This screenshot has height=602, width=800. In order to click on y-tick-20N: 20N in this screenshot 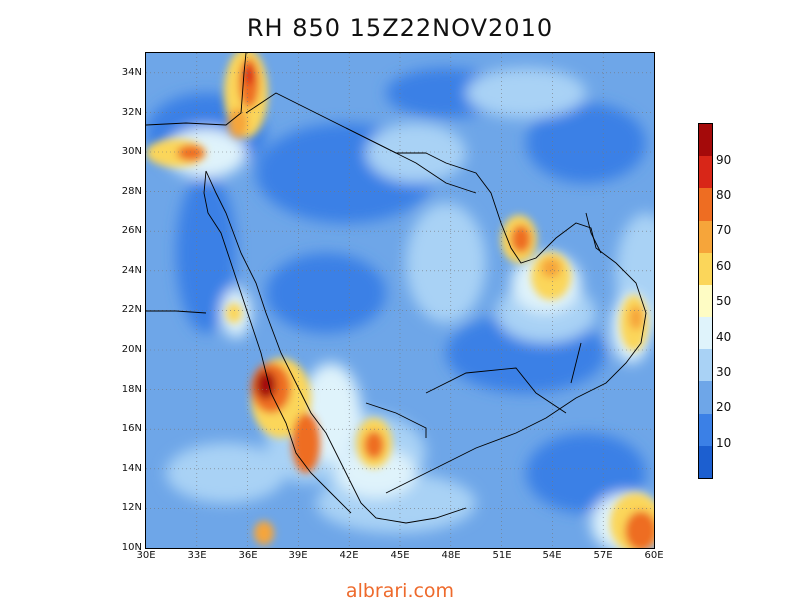, I will do `click(131, 349)`.